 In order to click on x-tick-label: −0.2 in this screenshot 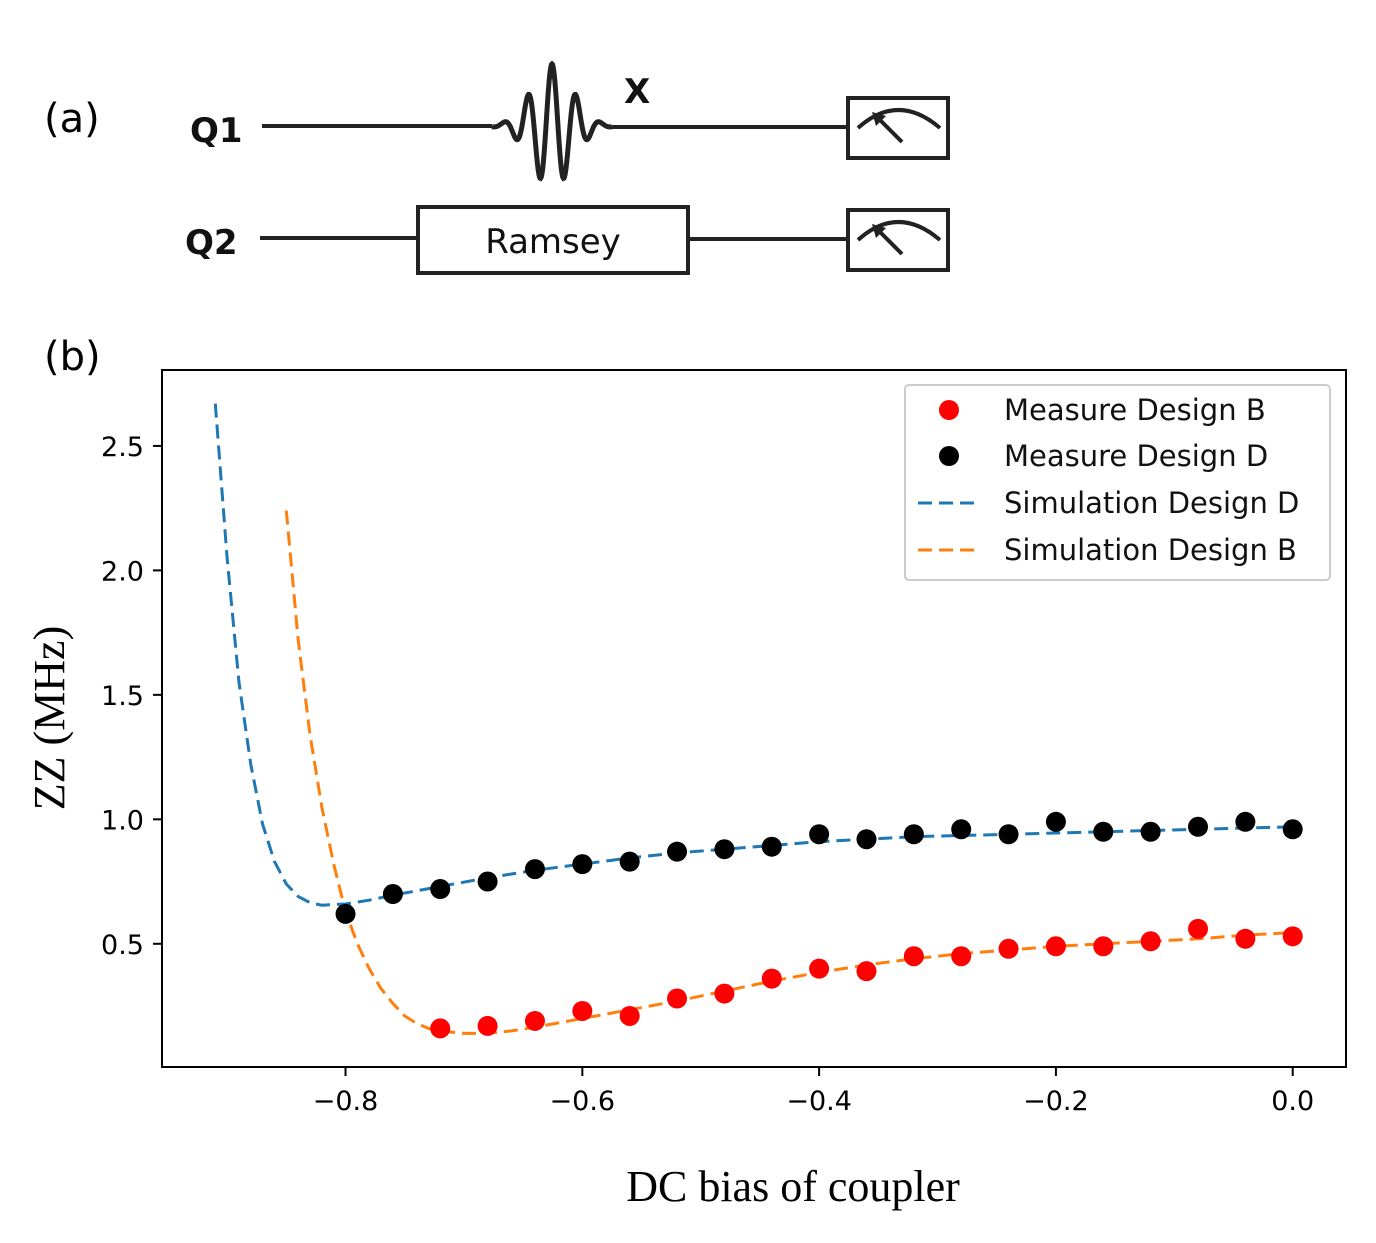, I will do `click(1056, 1101)`.